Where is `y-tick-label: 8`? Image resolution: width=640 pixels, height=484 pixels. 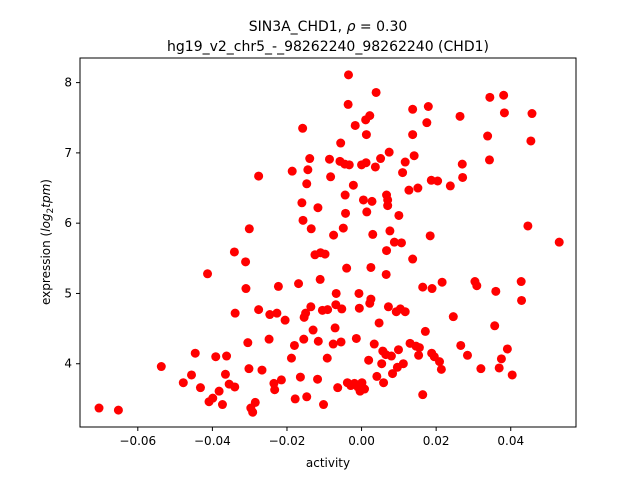
y-tick-label: 8 is located at coordinates (68, 83).